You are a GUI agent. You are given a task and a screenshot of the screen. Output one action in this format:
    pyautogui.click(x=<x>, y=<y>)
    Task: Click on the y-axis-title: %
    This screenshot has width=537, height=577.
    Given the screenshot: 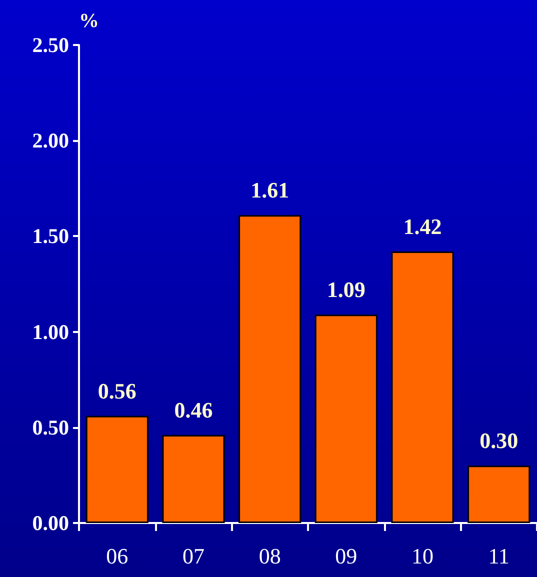 What is the action you would take?
    pyautogui.click(x=89, y=21)
    